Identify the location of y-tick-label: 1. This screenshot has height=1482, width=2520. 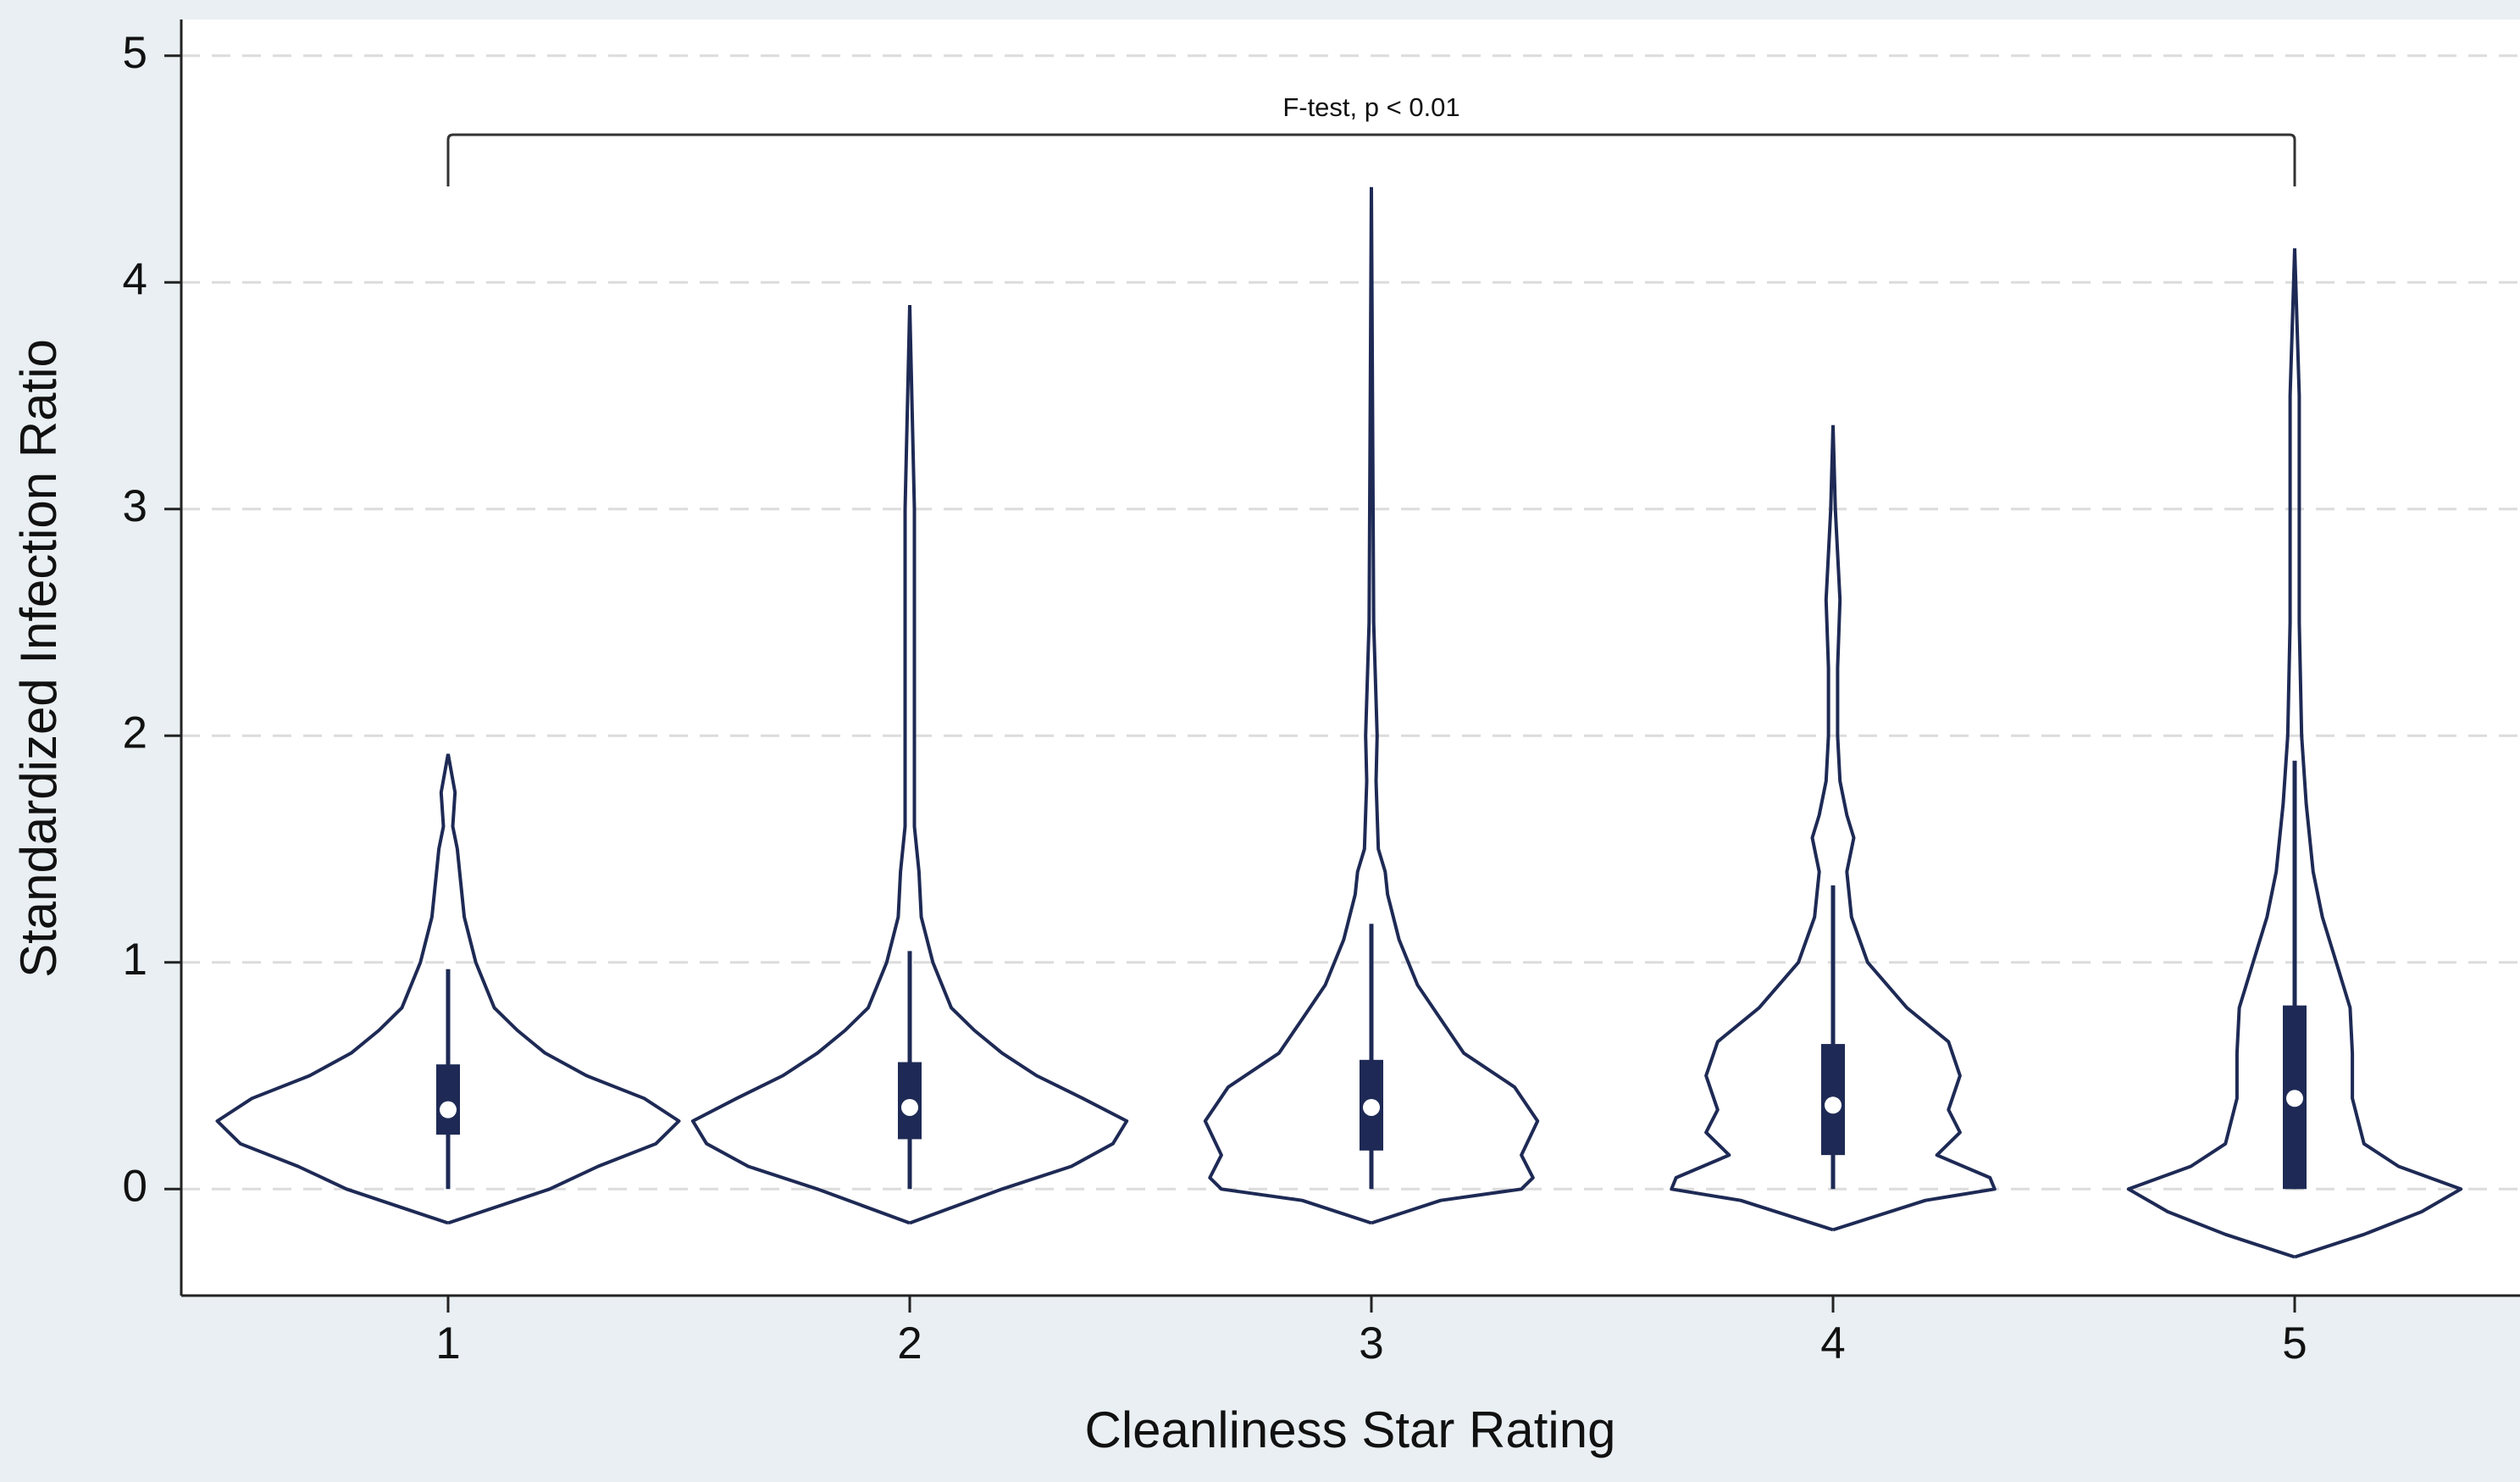
(135, 960).